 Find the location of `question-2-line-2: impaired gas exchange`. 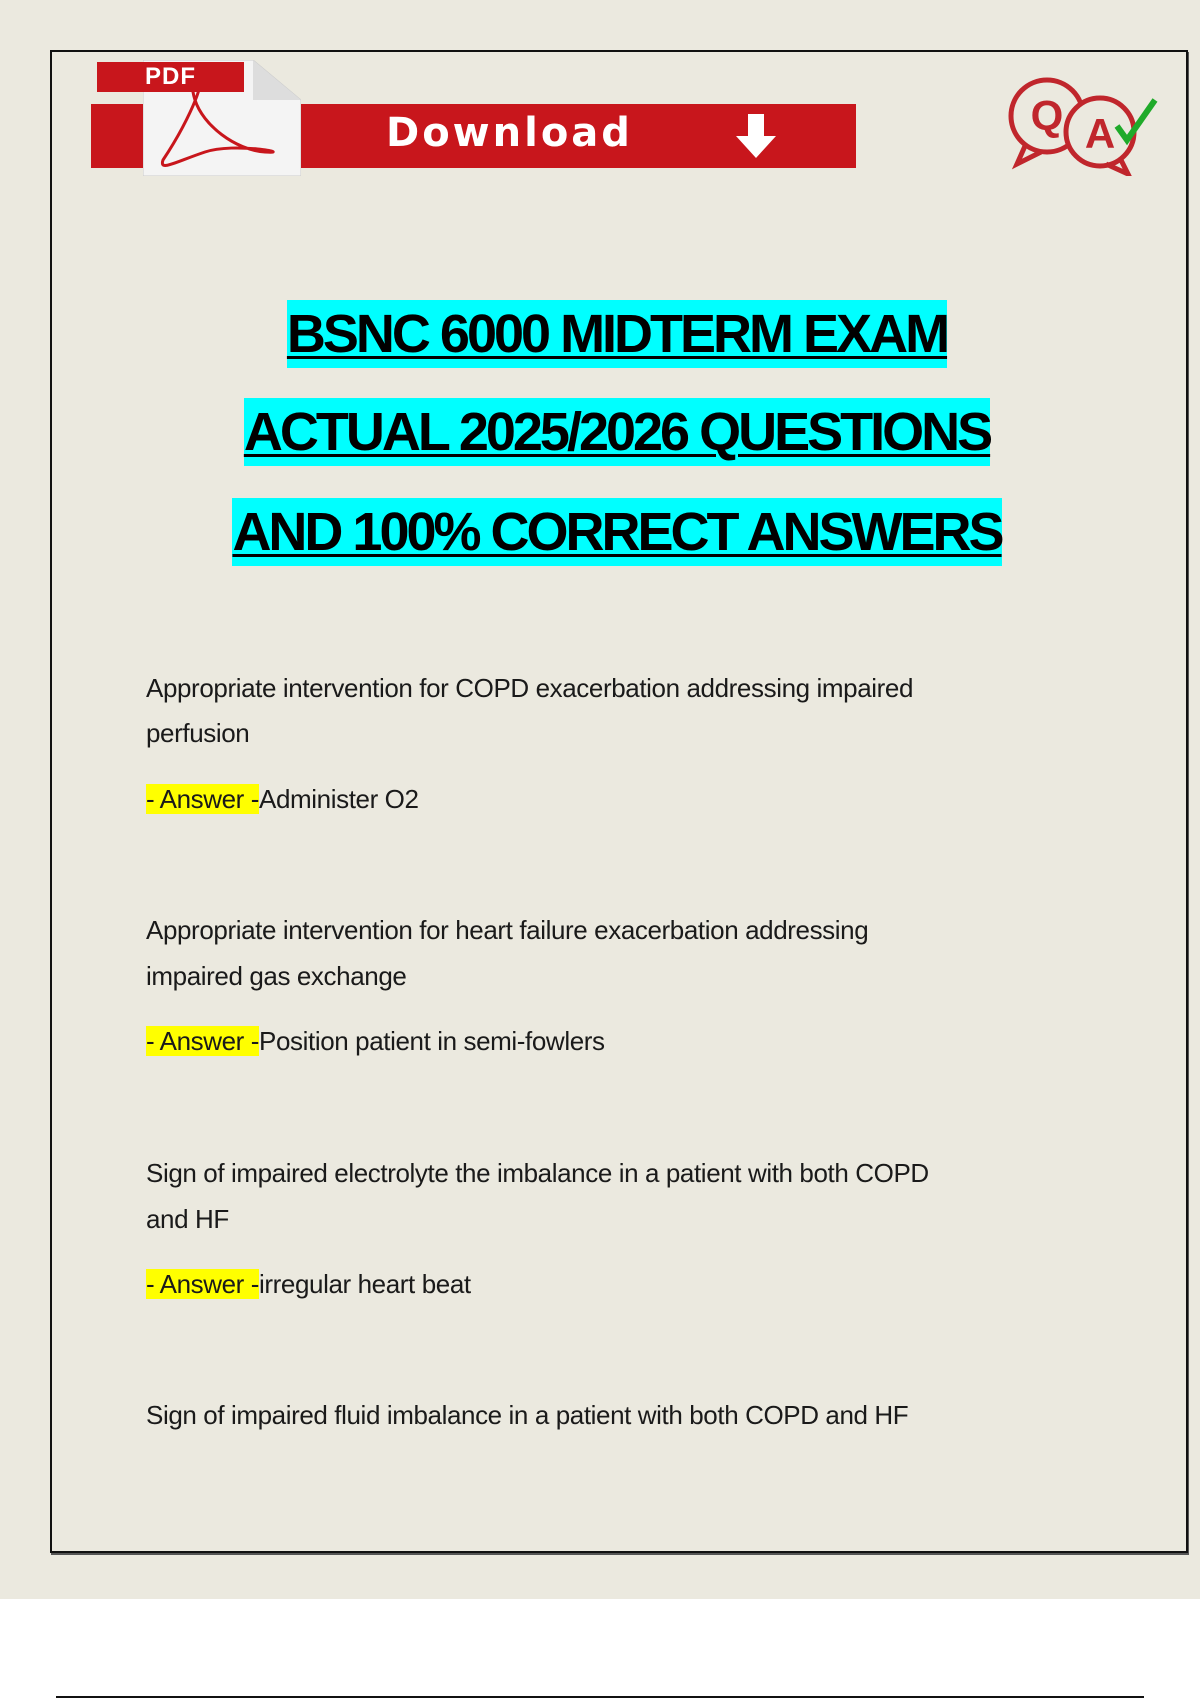

question-2-line-2: impaired gas exchange is located at coordinates (276, 976).